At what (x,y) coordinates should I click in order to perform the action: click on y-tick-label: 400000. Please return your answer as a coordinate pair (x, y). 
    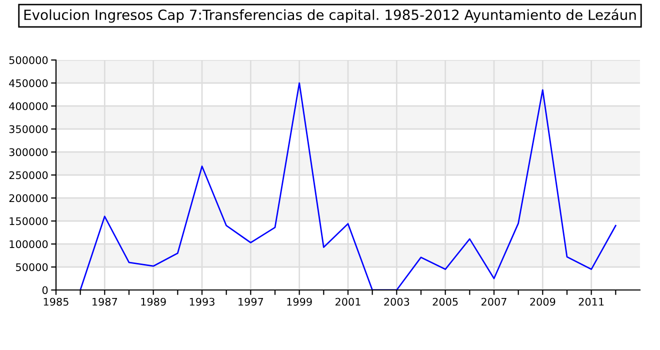
    Looking at the image, I should click on (28, 106).